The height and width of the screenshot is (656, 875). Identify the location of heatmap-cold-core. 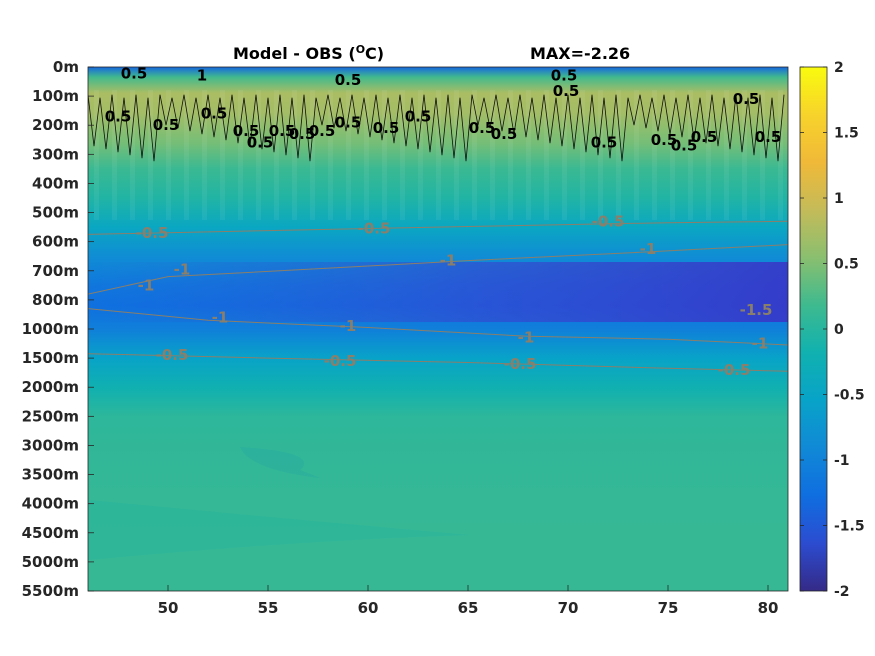
(438, 292).